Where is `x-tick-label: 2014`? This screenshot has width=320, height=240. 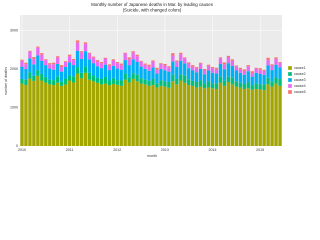 x-tick-label: 2014 is located at coordinates (213, 150).